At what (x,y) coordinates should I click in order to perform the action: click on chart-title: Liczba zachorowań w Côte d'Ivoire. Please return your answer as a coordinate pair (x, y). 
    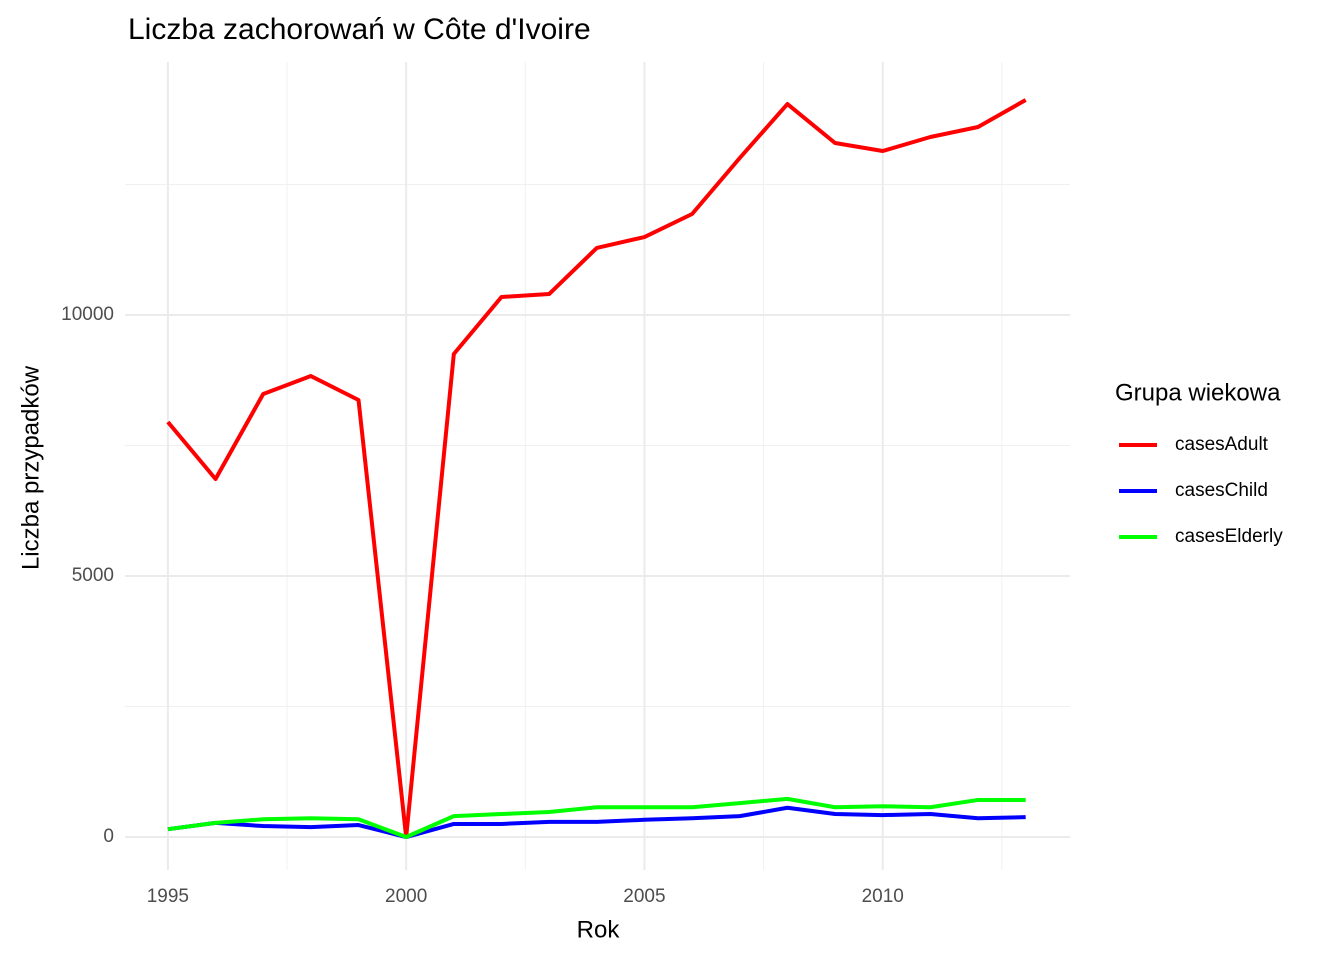
    Looking at the image, I should click on (359, 29).